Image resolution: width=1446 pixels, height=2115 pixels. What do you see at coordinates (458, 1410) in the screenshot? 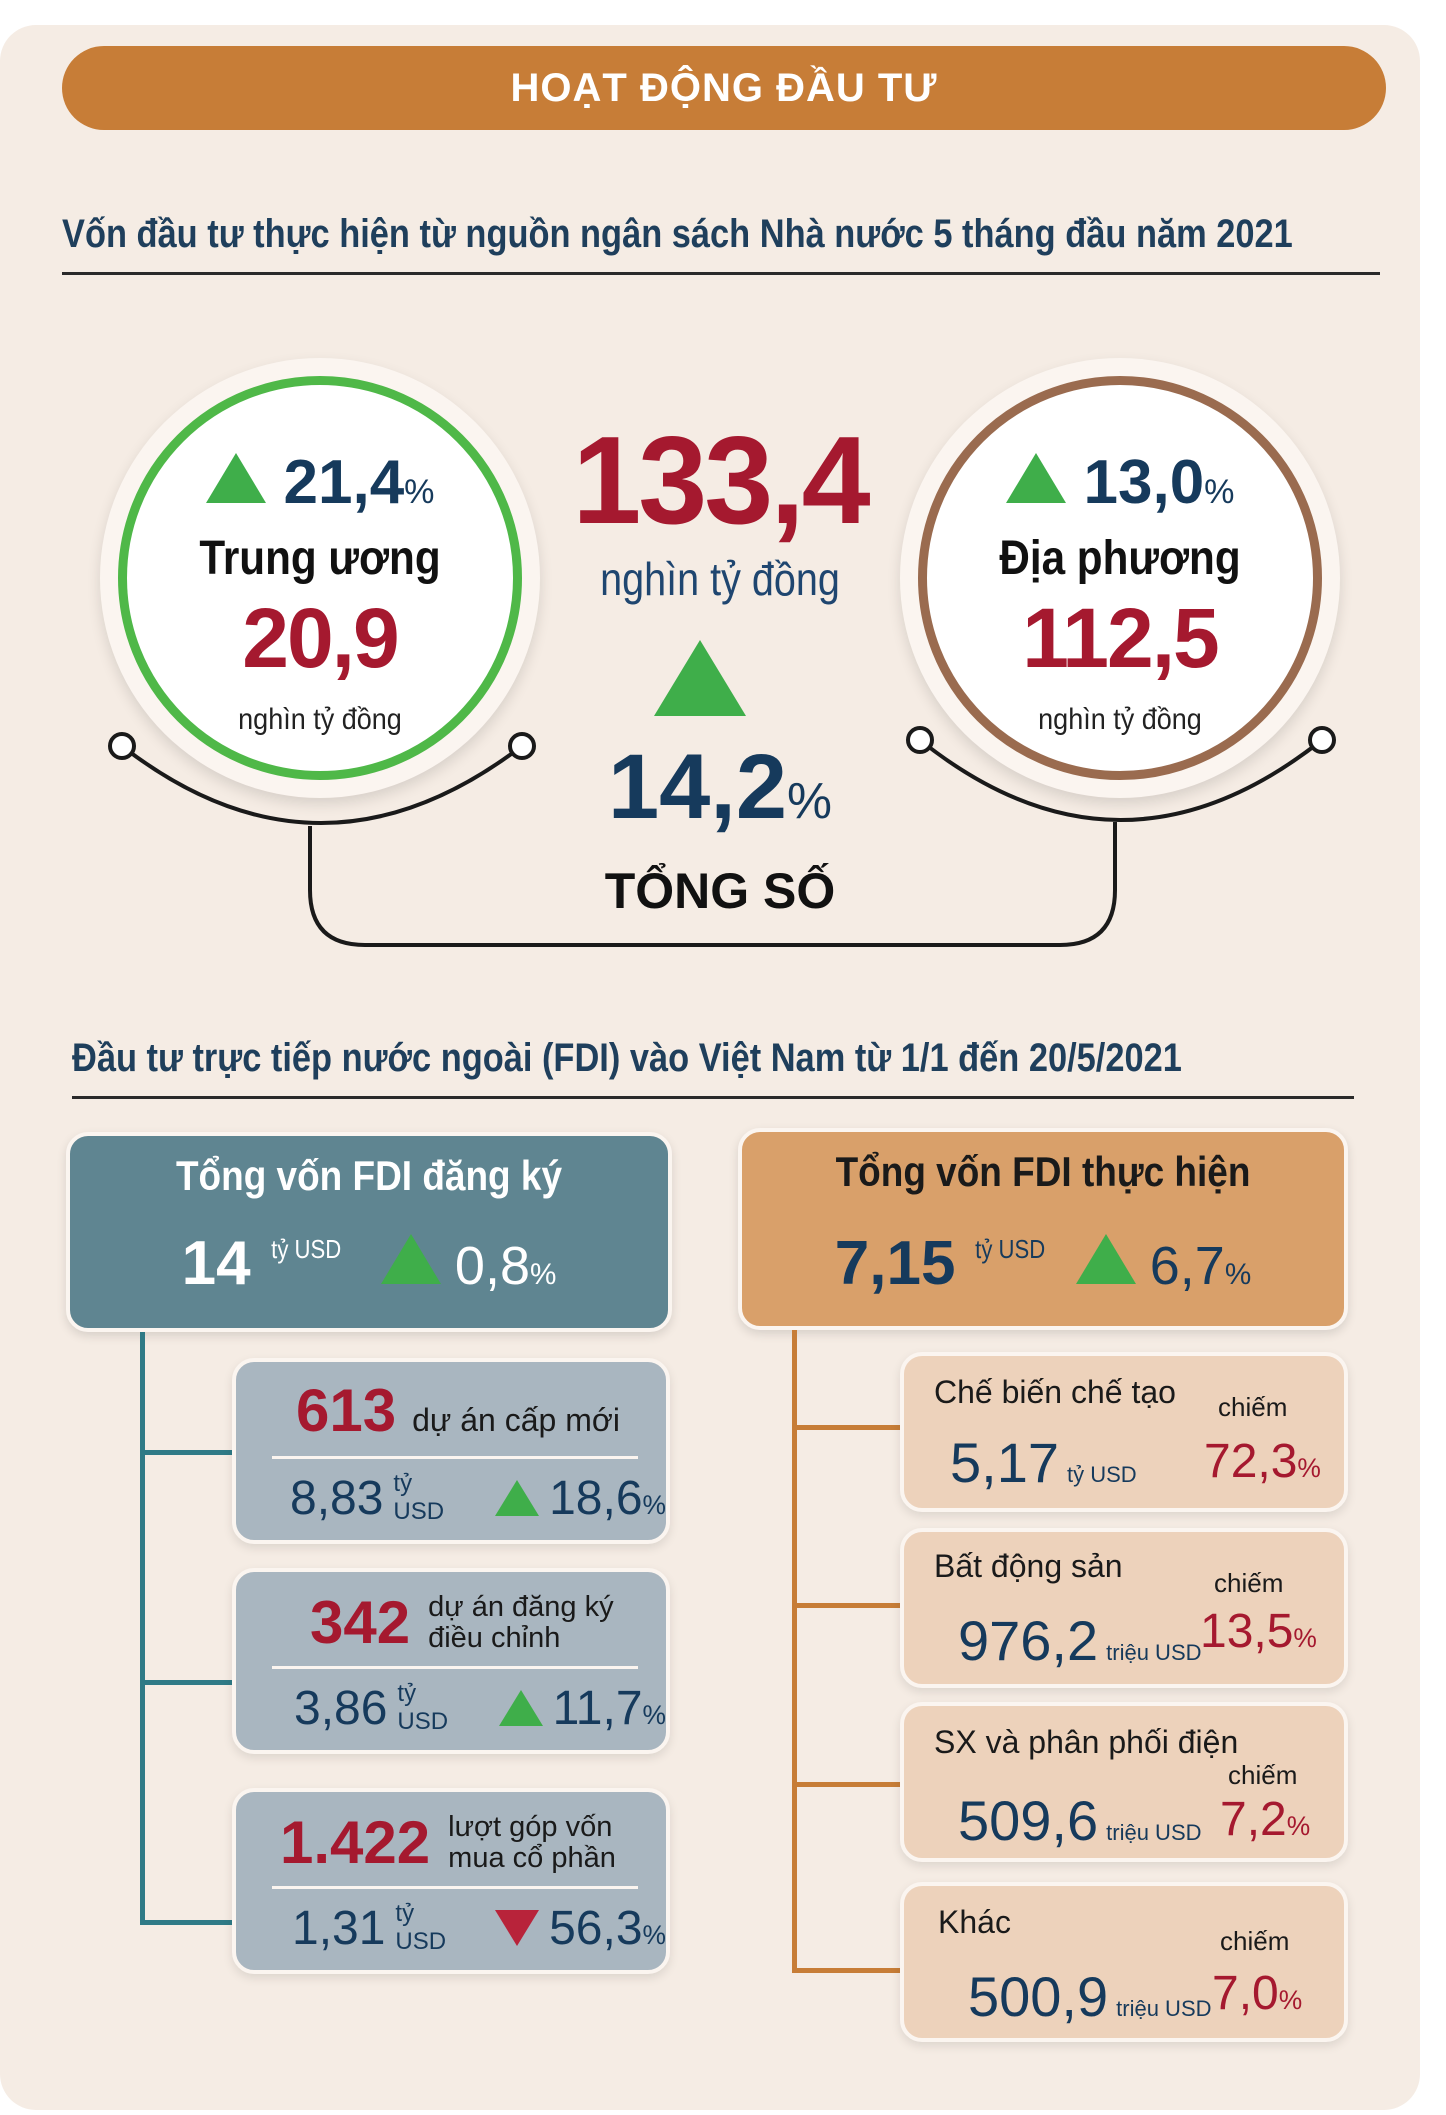
I see `registered-item-1-head: 613 dự án cấp mới` at bounding box center [458, 1410].